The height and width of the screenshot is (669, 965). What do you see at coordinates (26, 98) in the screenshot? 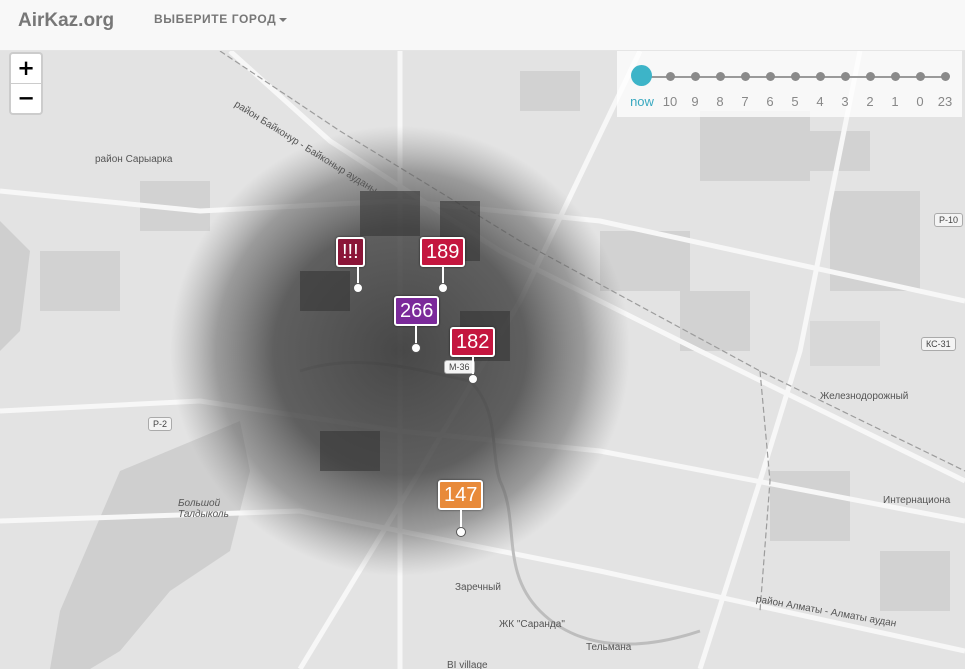
I see `zoom-out-button: −` at bounding box center [26, 98].